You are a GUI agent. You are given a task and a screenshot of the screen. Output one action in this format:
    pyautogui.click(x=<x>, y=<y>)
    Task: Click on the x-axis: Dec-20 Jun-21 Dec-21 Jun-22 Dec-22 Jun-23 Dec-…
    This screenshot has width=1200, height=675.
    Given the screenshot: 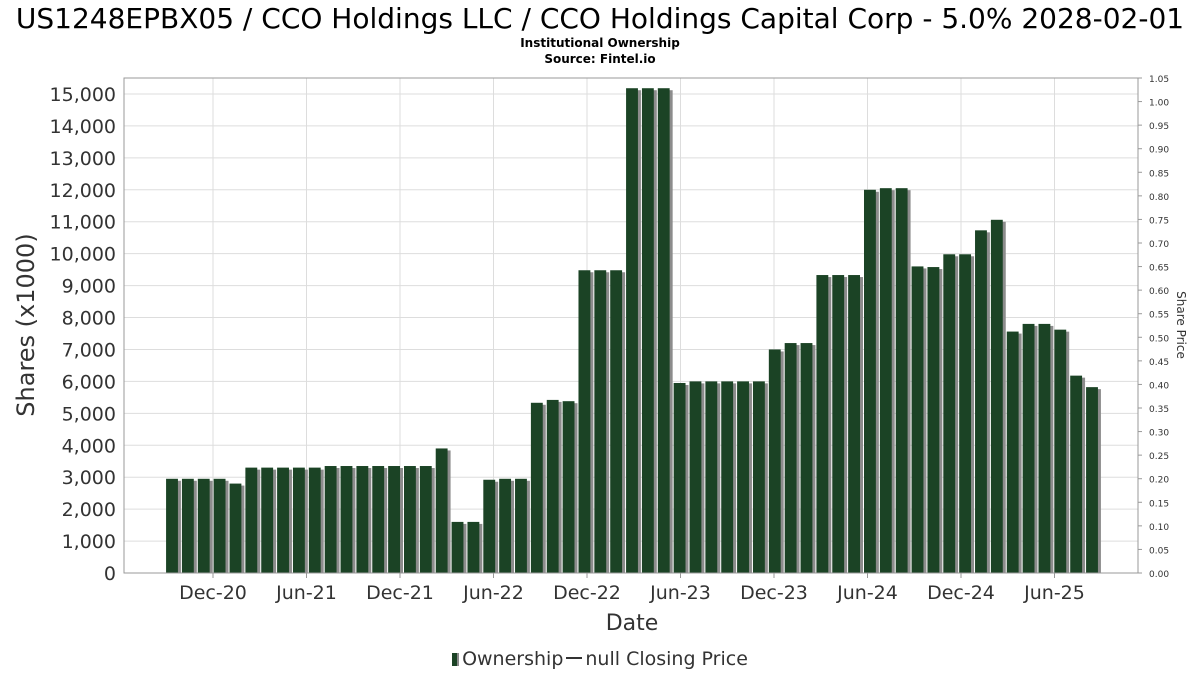 What is the action you would take?
    pyautogui.click(x=631, y=588)
    